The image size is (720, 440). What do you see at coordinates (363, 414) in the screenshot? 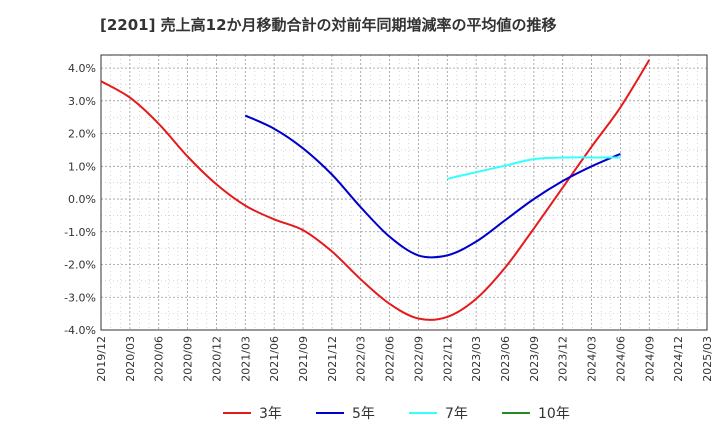
I see `legend-label-1: 5年` at bounding box center [363, 414].